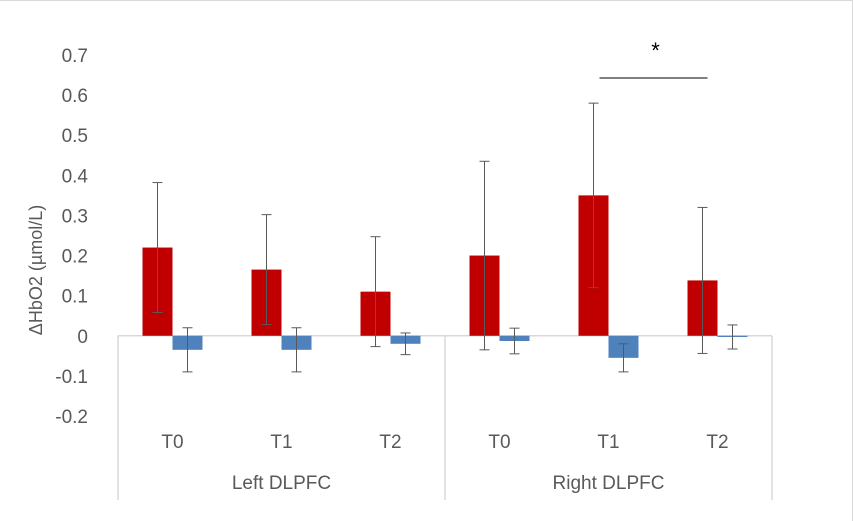  Describe the element at coordinates (71, 417) in the screenshot. I see `y-tick-label: -0.2` at that location.